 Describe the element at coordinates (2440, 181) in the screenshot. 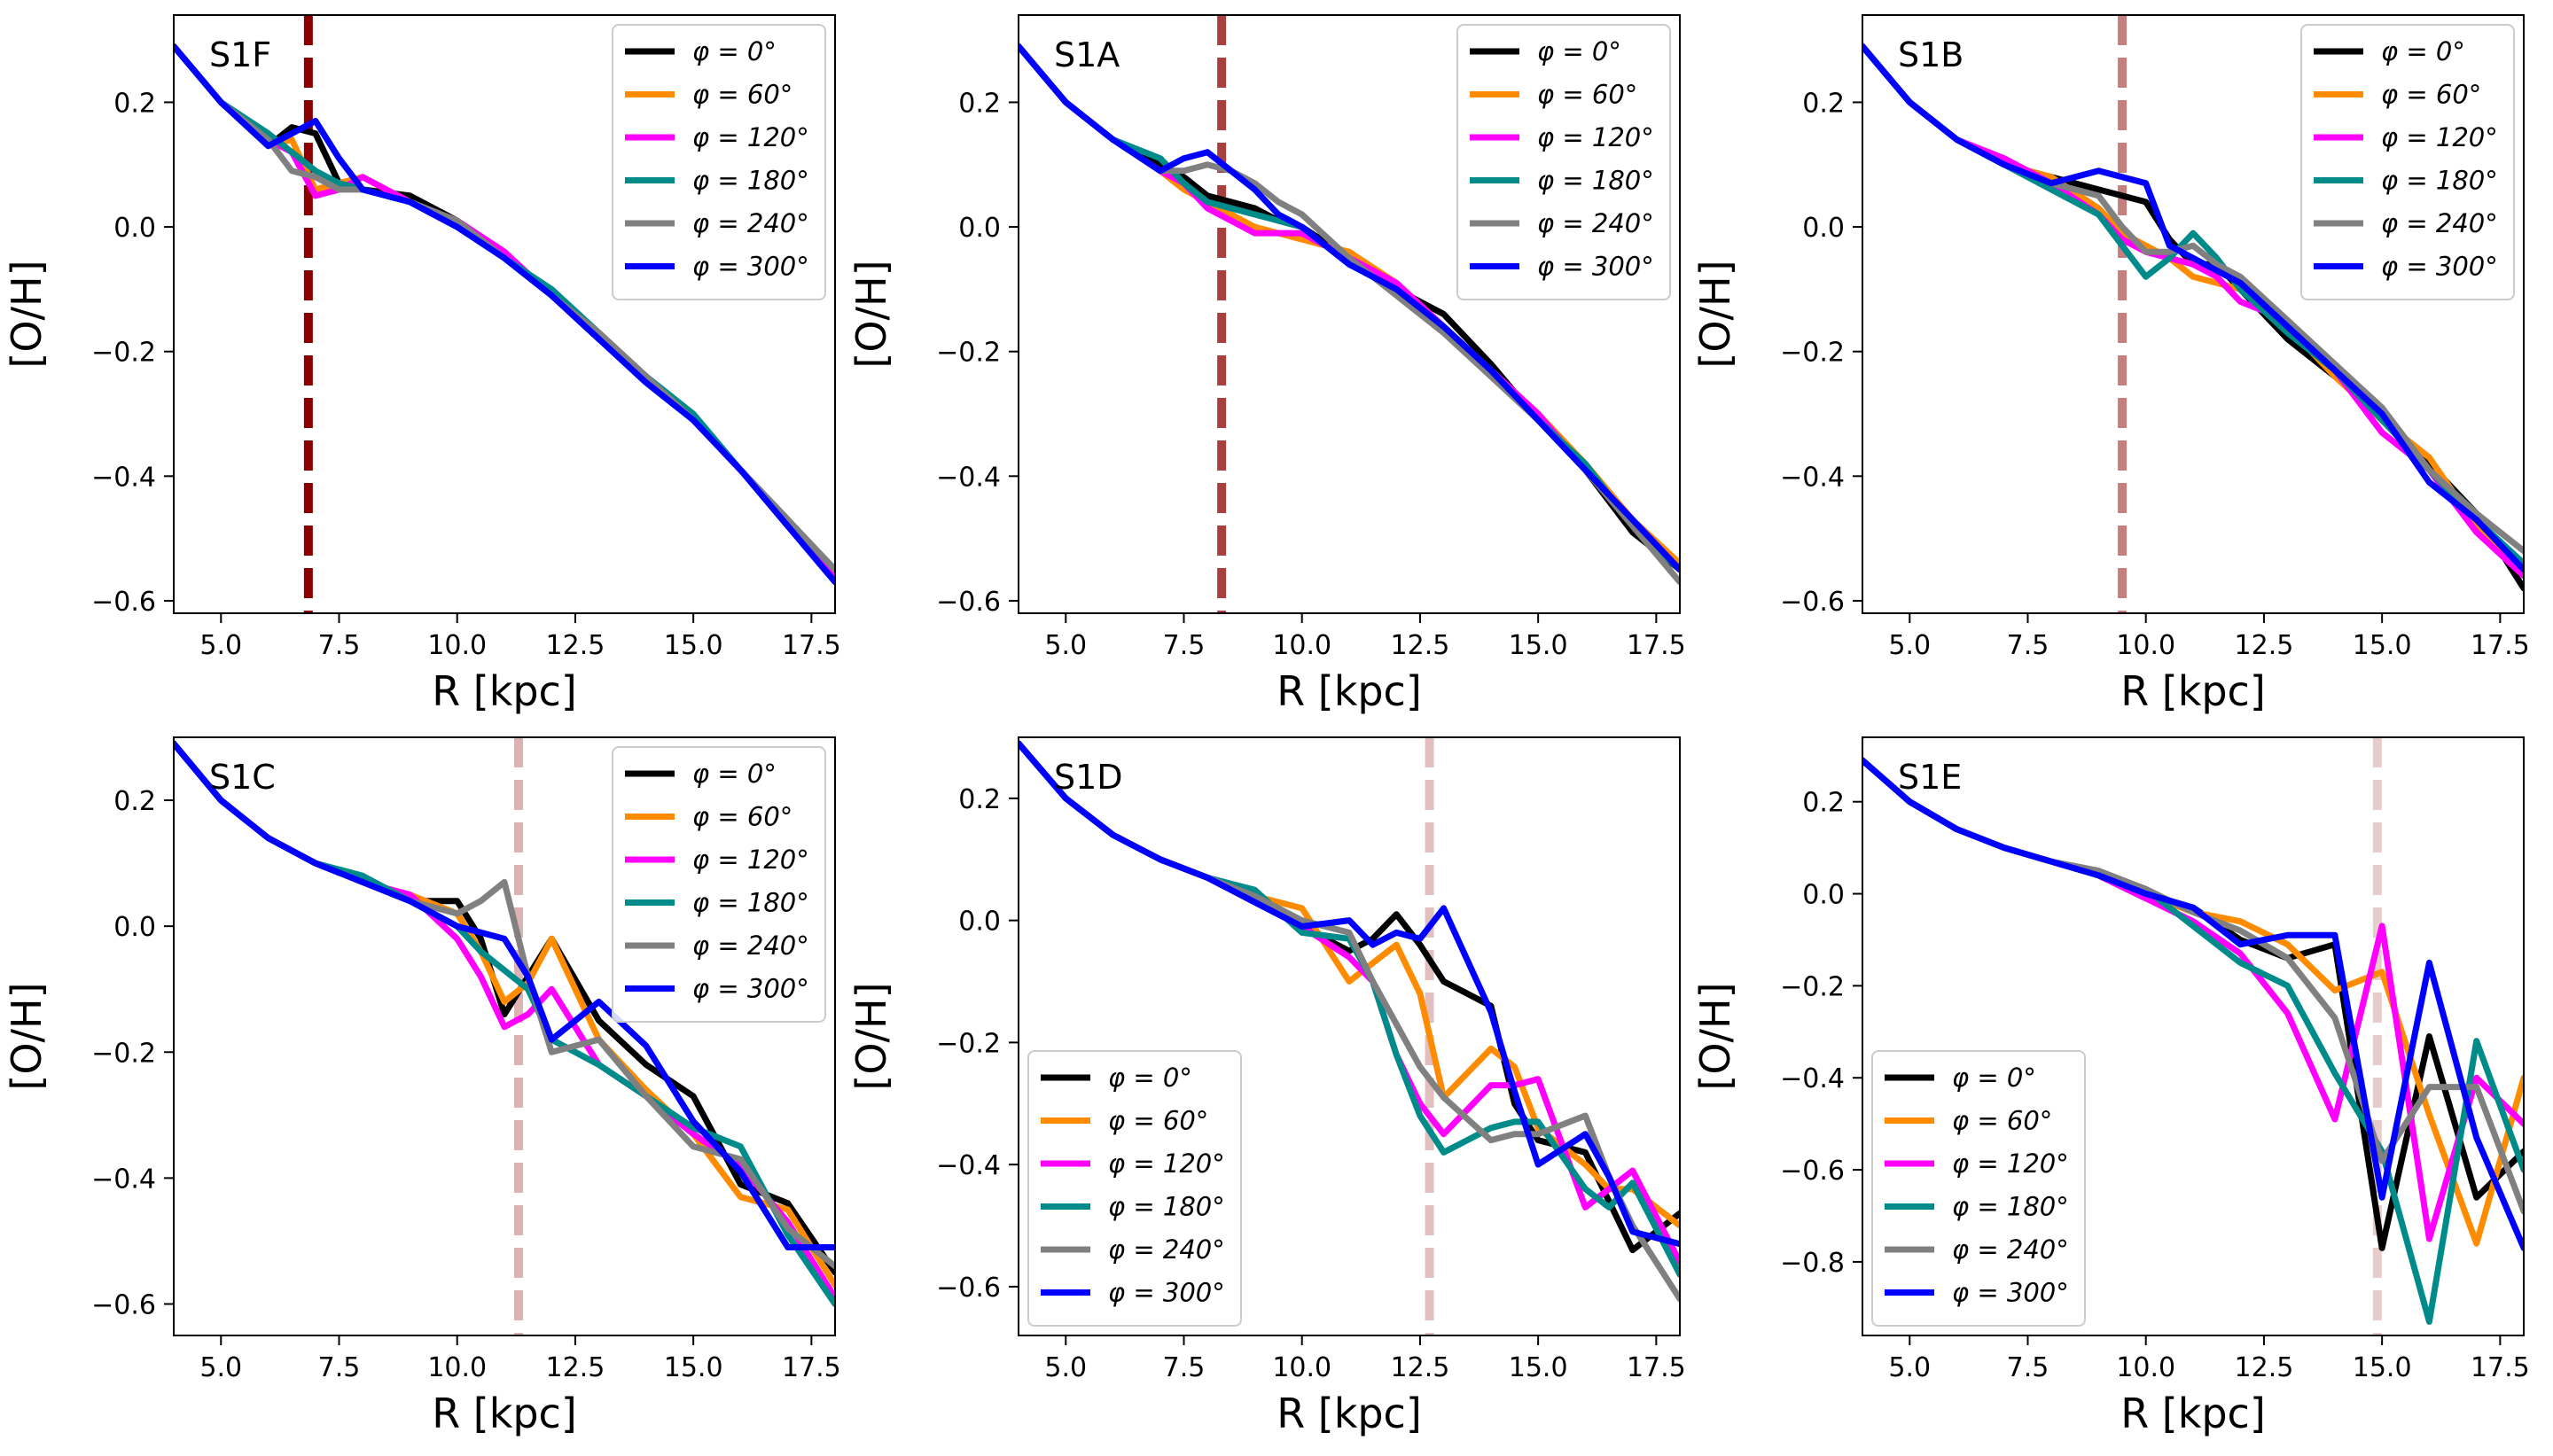

I see `legend-entry: φ = 180°` at that location.